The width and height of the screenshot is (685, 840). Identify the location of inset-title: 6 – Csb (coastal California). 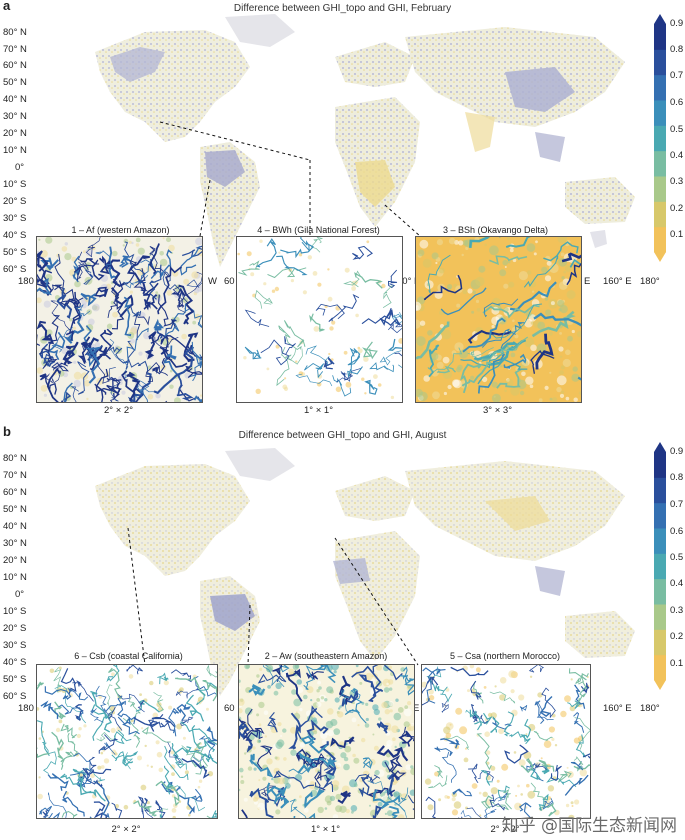
(128, 656).